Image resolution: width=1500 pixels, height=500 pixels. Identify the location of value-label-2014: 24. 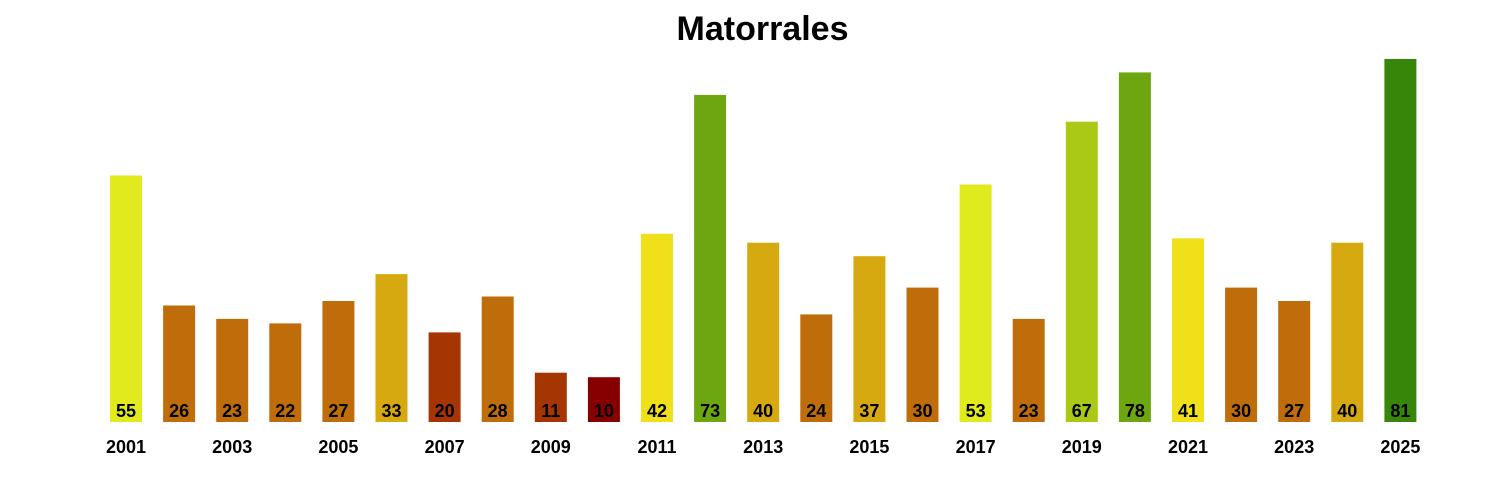
(816, 411).